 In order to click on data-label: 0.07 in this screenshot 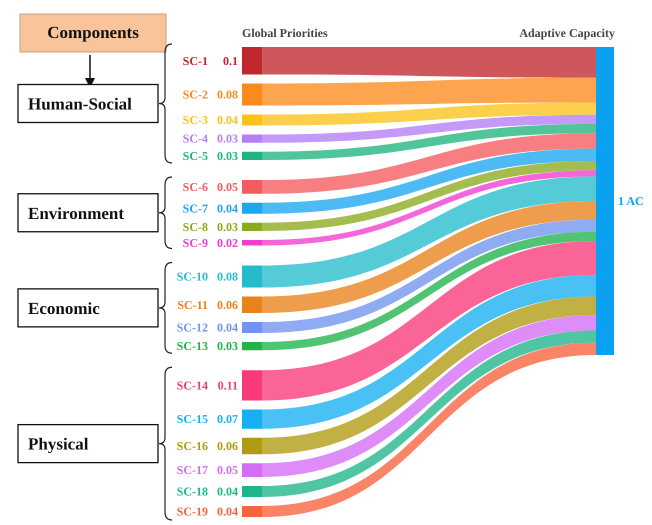, I will do `click(227, 419)`.